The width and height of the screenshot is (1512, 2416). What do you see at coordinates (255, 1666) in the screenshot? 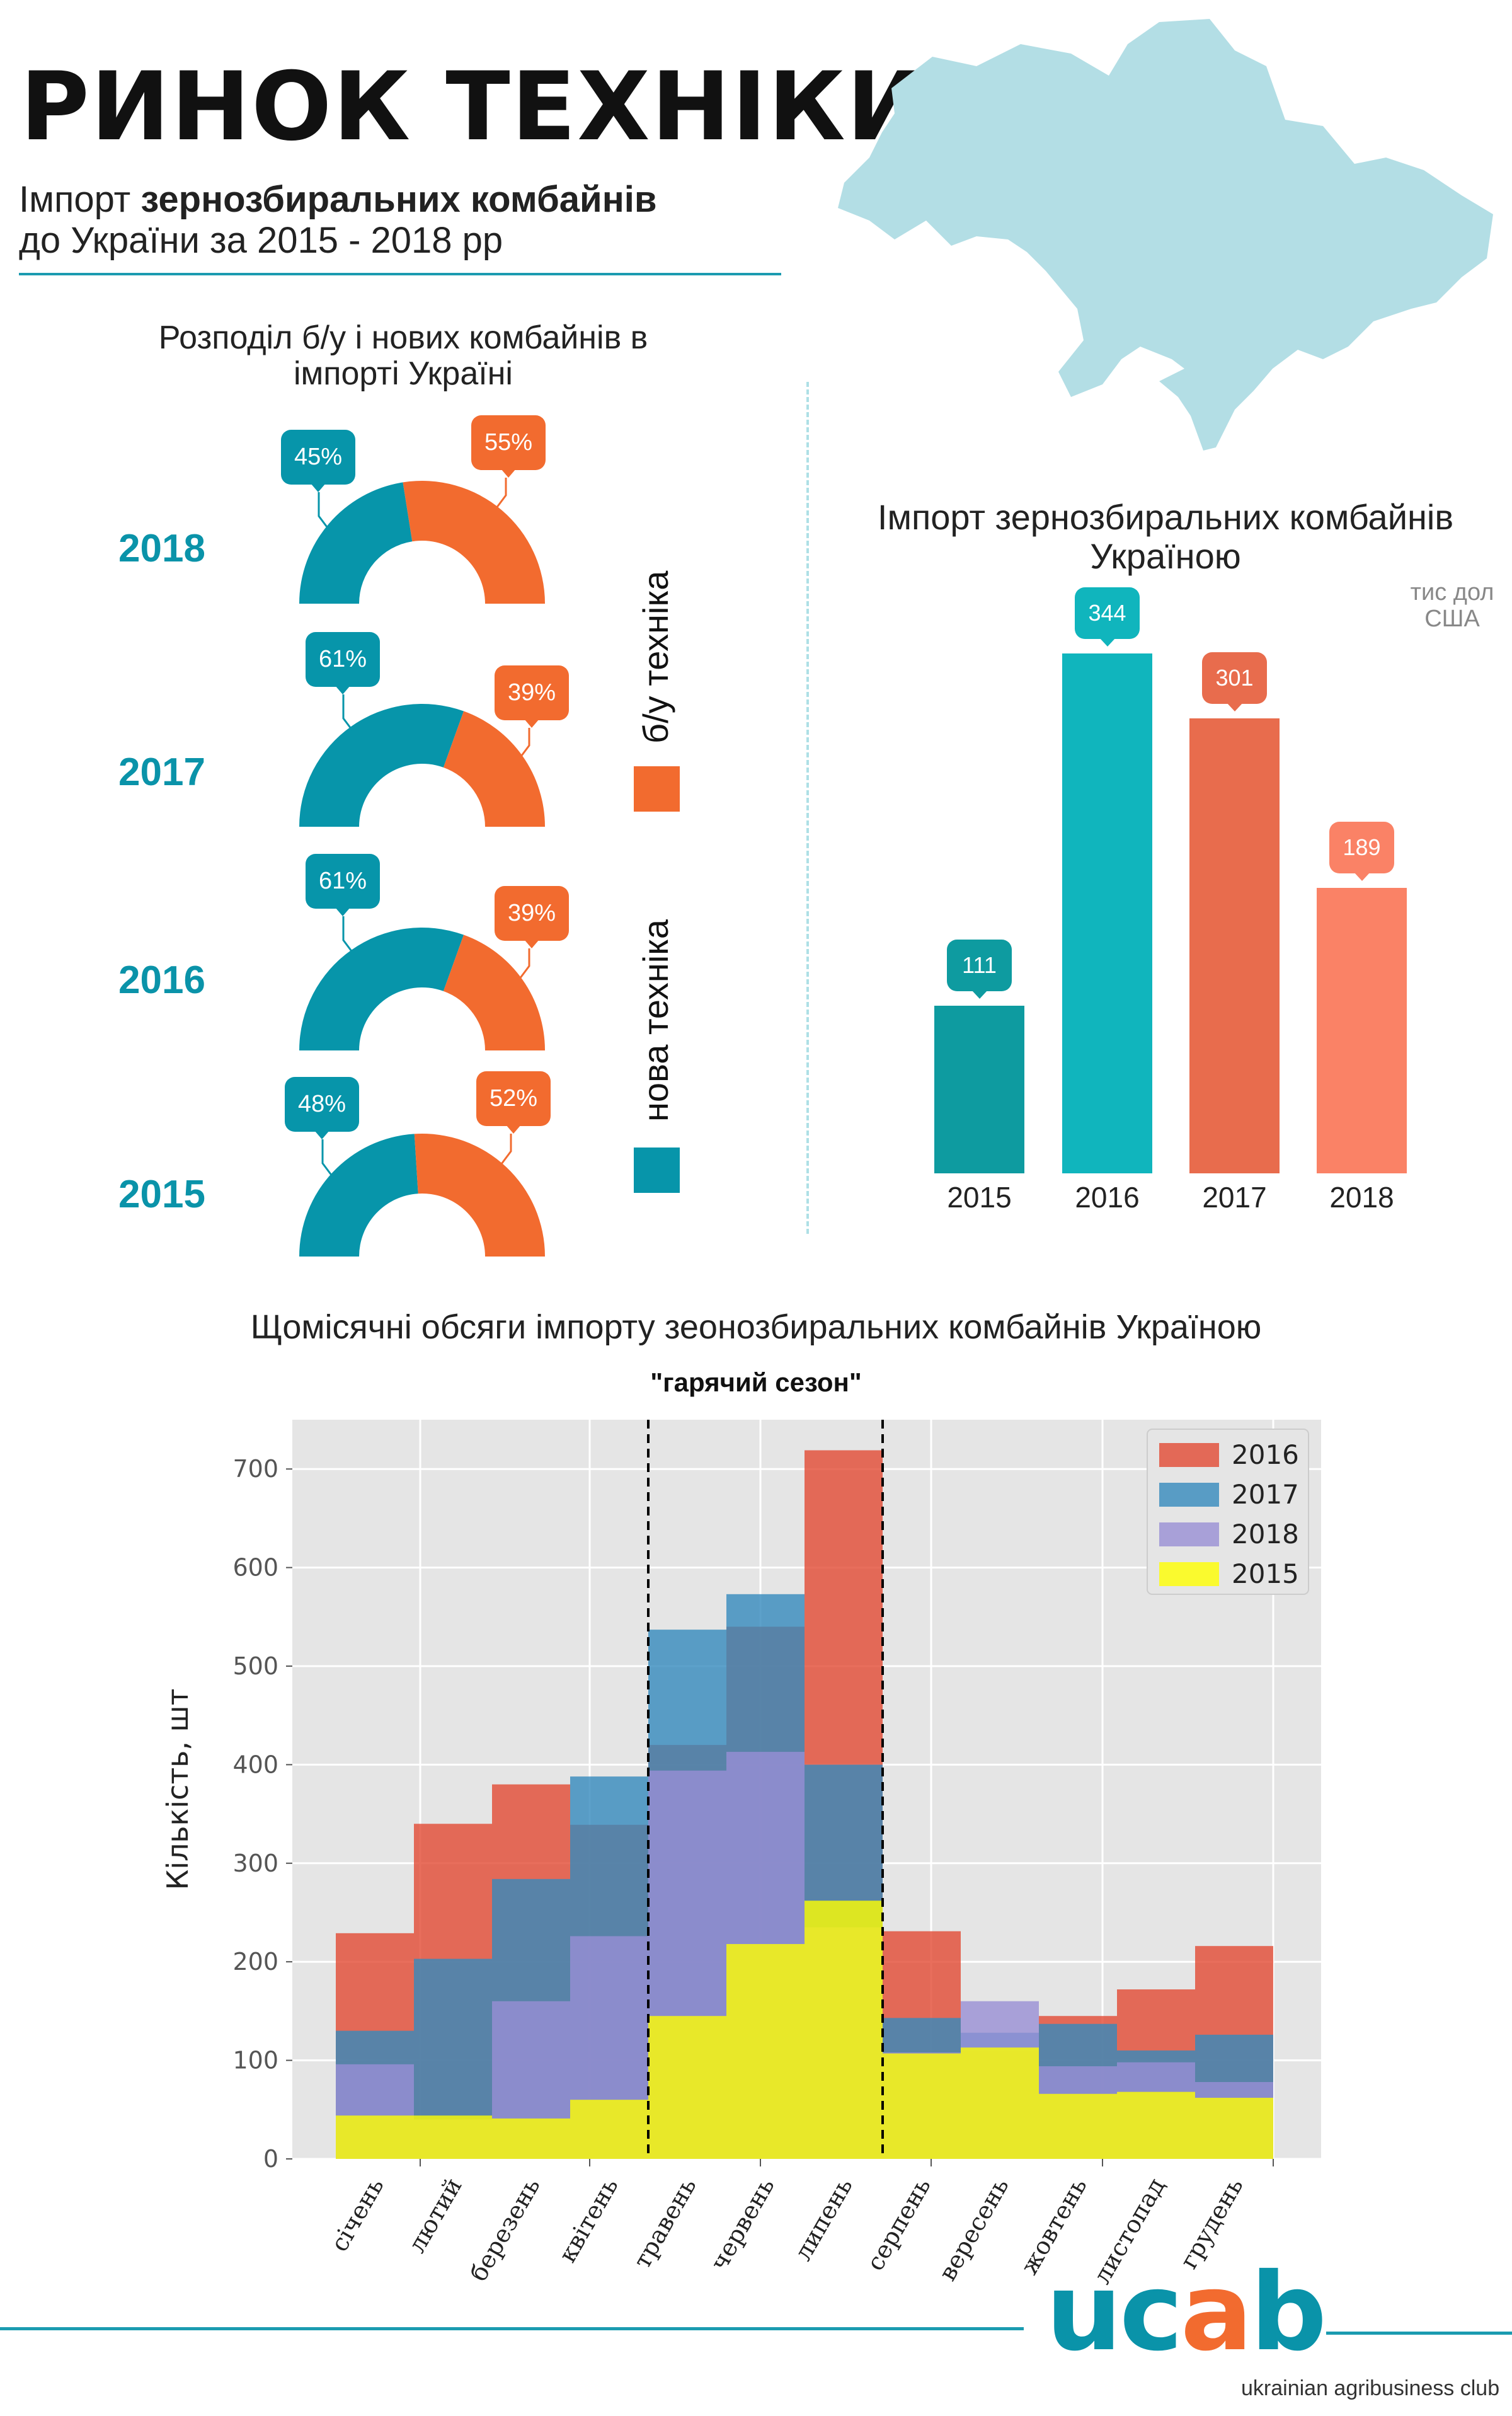
I see `y-tick-label: 500` at bounding box center [255, 1666].